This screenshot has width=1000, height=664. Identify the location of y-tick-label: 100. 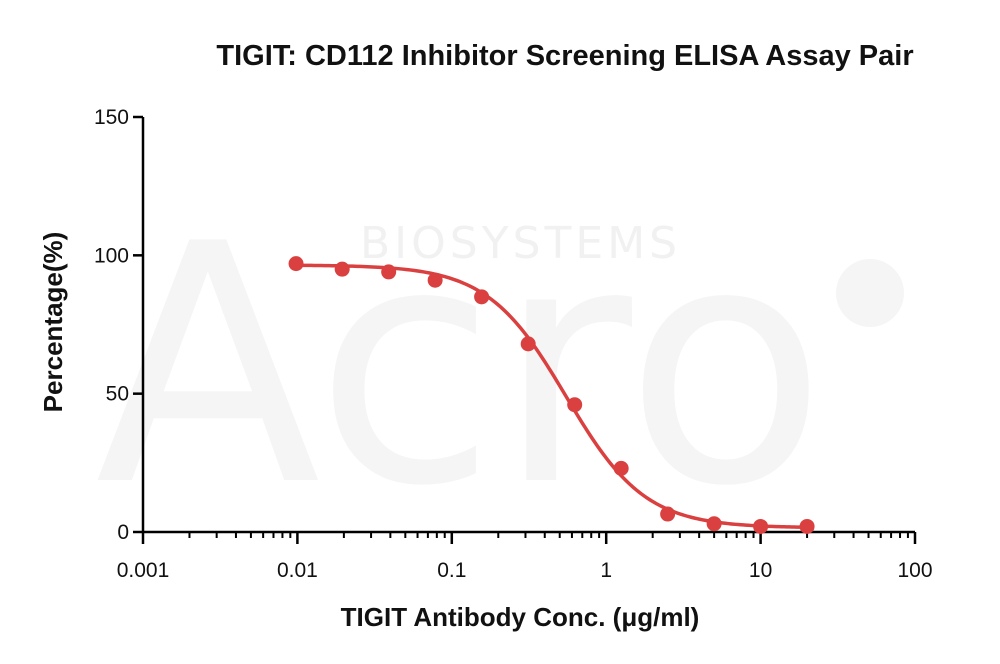
(111, 255).